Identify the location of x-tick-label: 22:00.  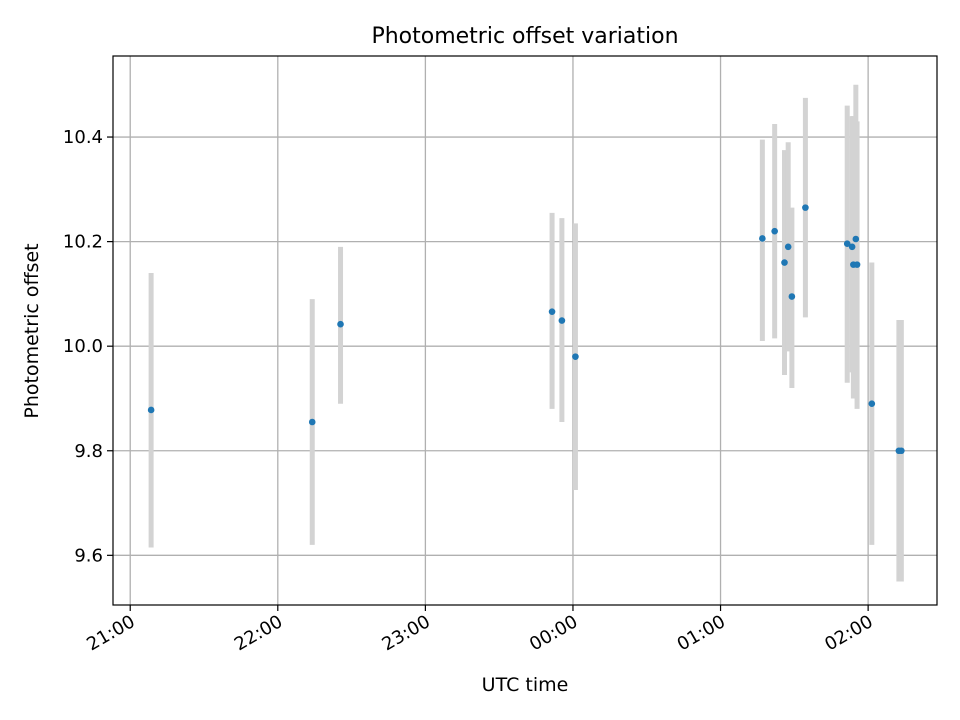
(258, 633).